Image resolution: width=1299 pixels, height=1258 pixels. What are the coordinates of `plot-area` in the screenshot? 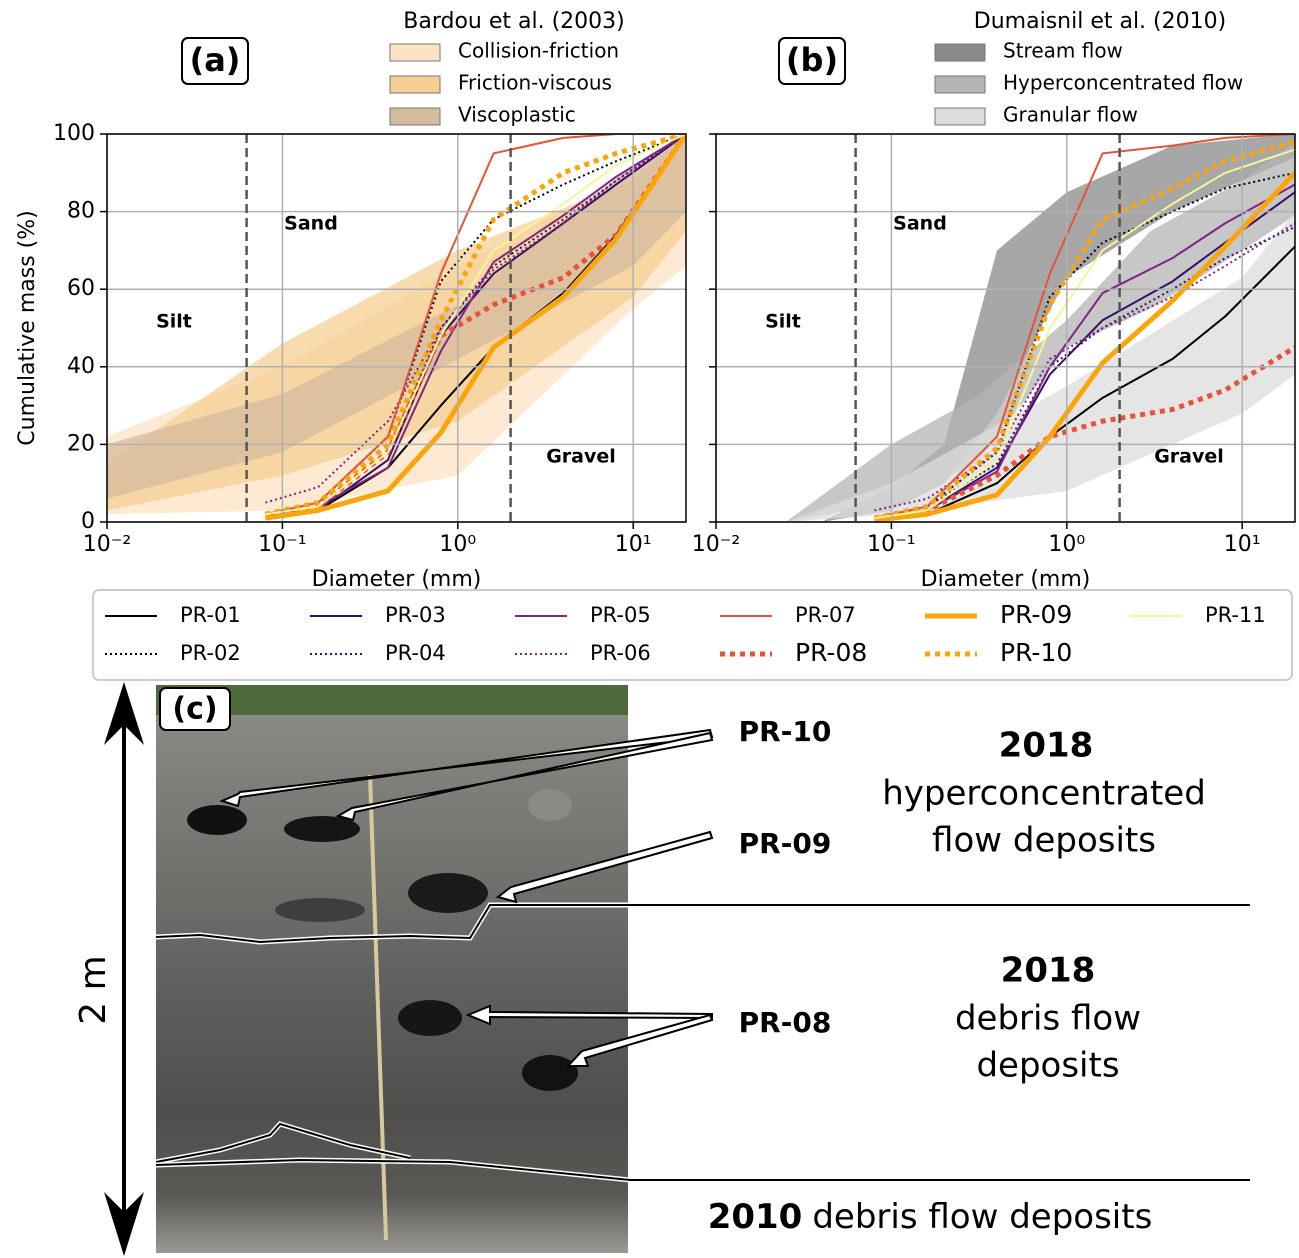 It's located at (396, 327).